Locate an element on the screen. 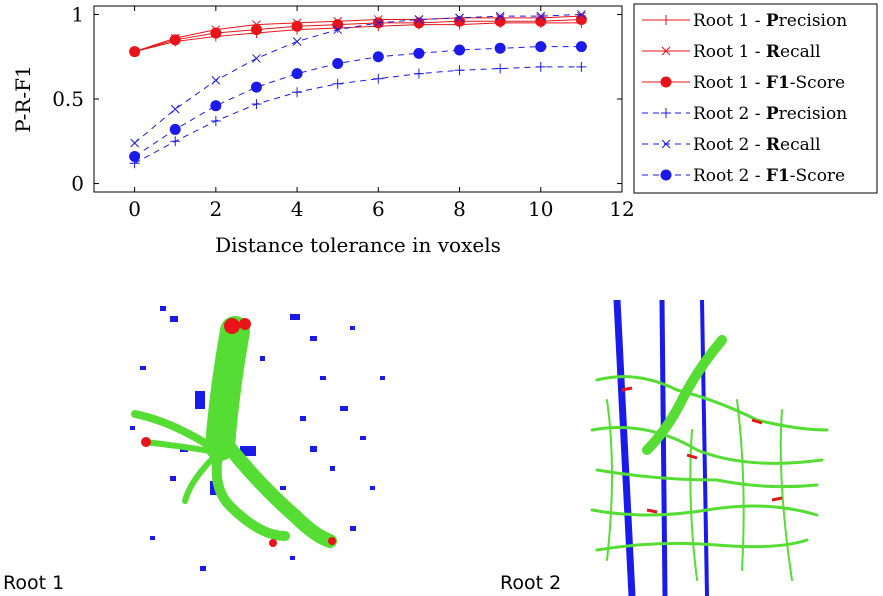 The image size is (883, 596). root1-structure is located at coordinates (234, 432).